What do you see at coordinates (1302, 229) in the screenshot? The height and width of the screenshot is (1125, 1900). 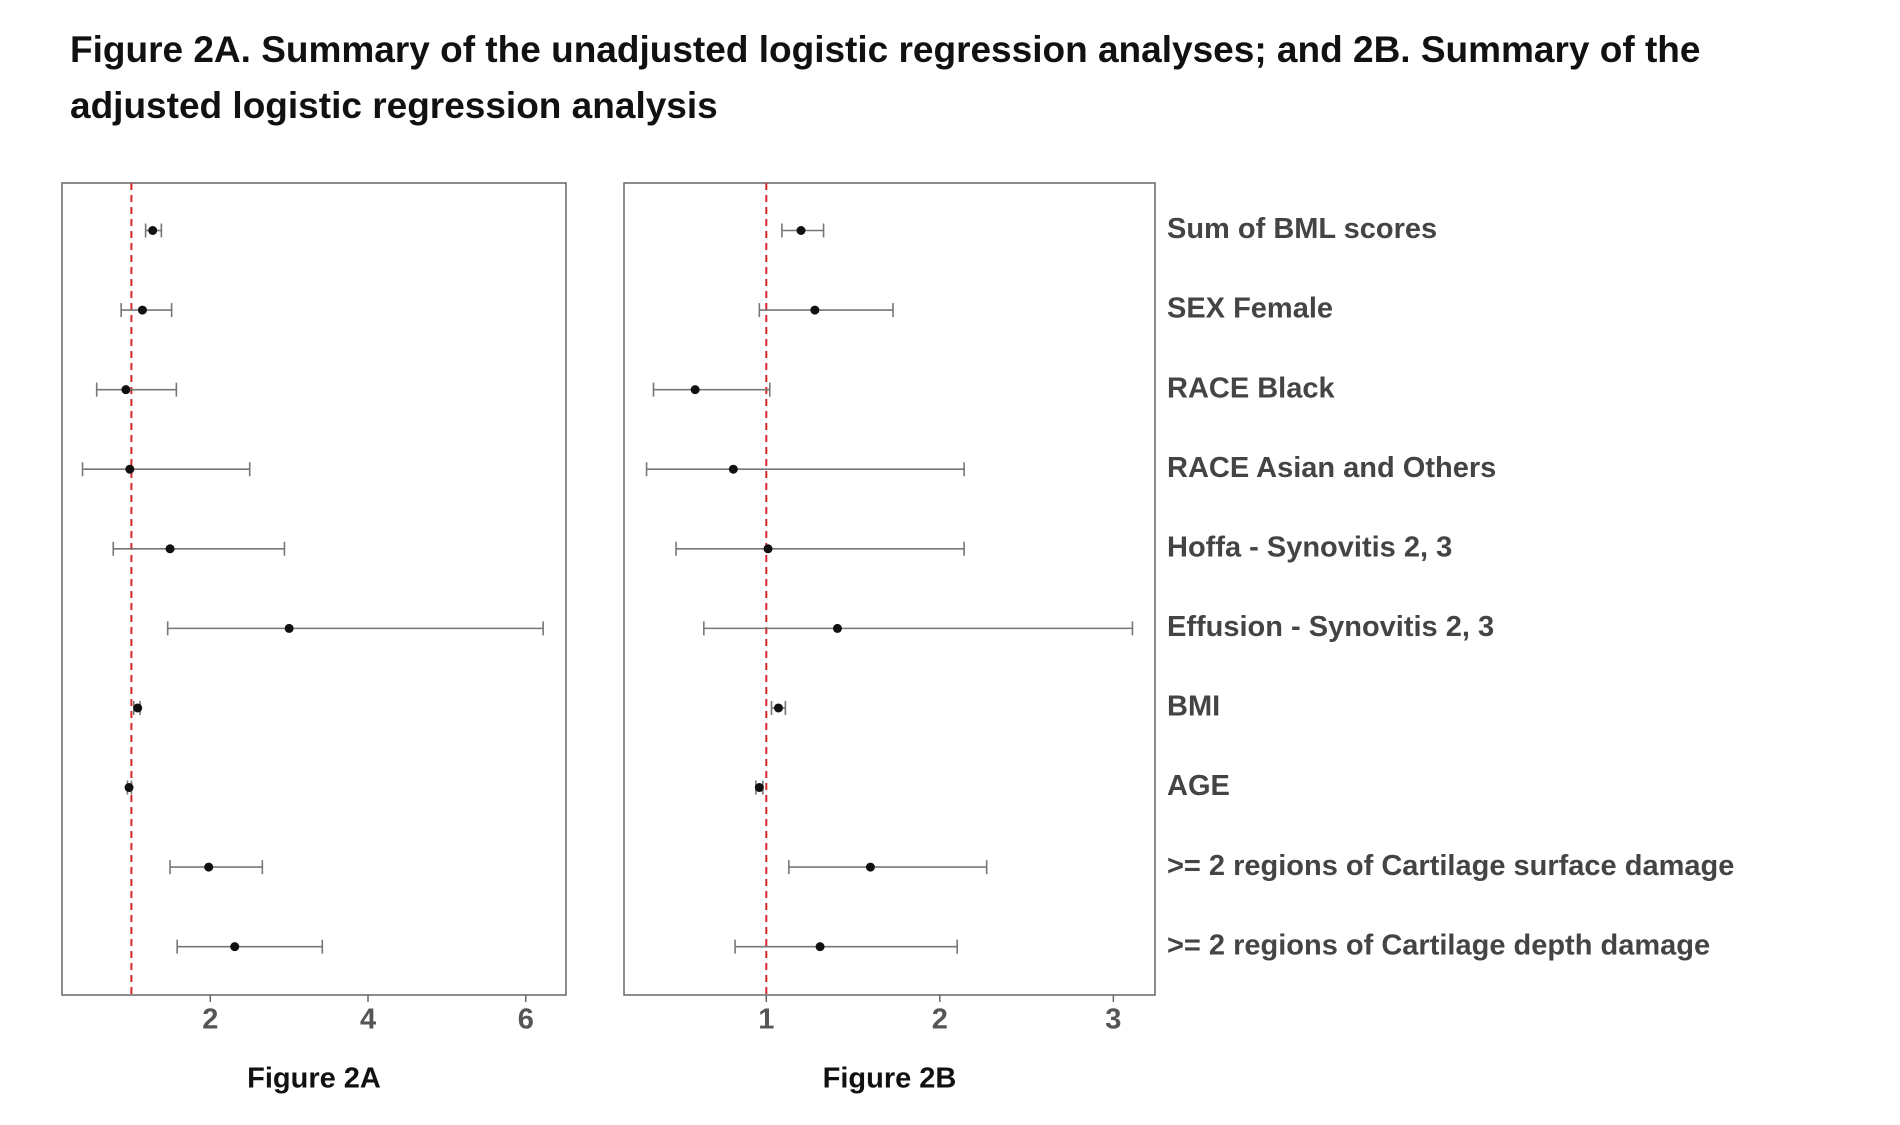 I see `row-label: Sum of BML scores` at bounding box center [1302, 229].